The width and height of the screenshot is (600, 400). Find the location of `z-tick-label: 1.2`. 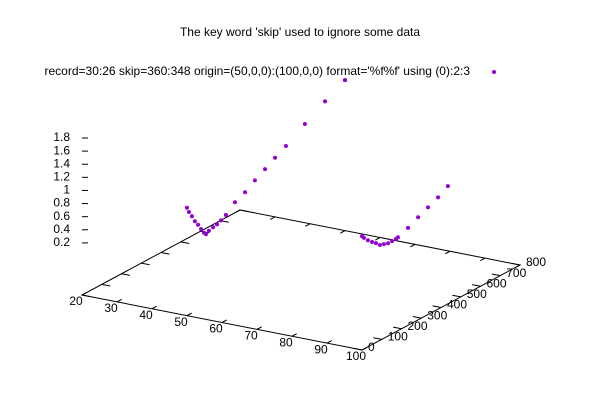

z-tick-label: 1.2 is located at coordinates (61, 177).